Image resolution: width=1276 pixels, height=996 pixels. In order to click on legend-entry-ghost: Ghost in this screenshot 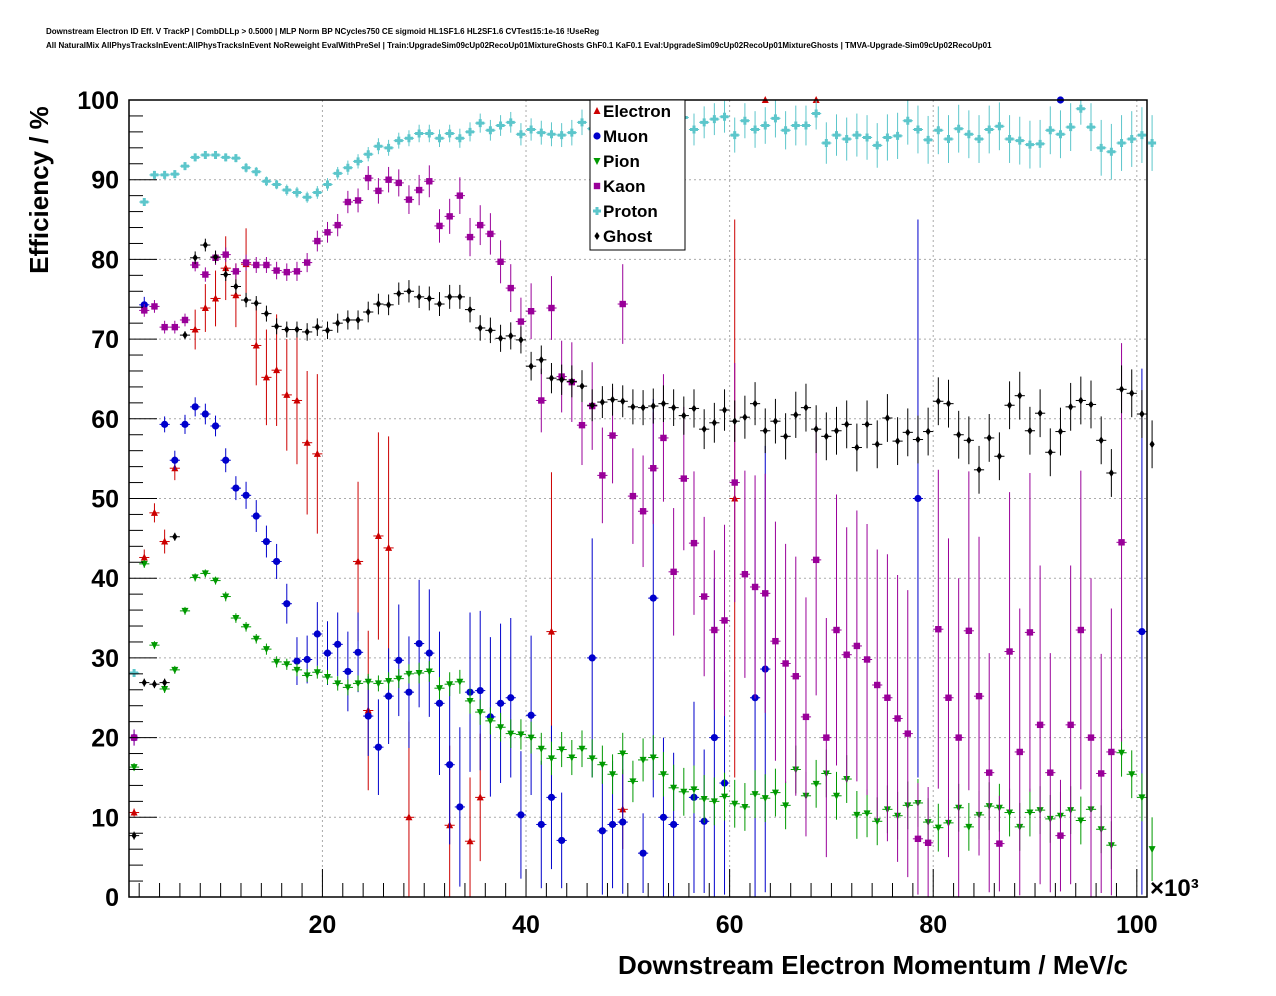, I will do `click(623, 236)`.